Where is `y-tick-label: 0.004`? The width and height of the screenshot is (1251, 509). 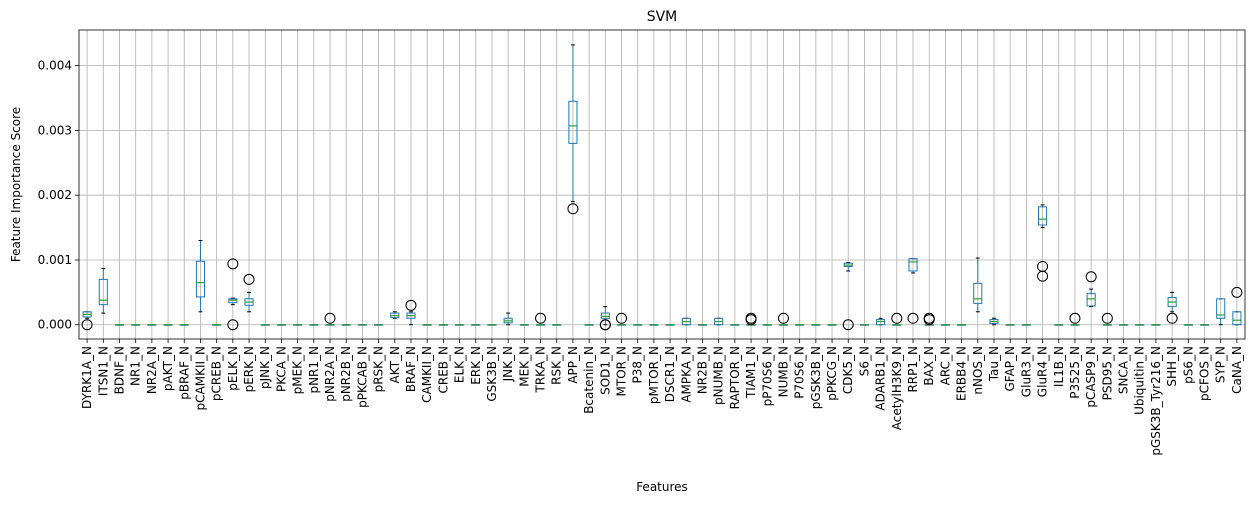
y-tick-label: 0.004 is located at coordinates (55, 66).